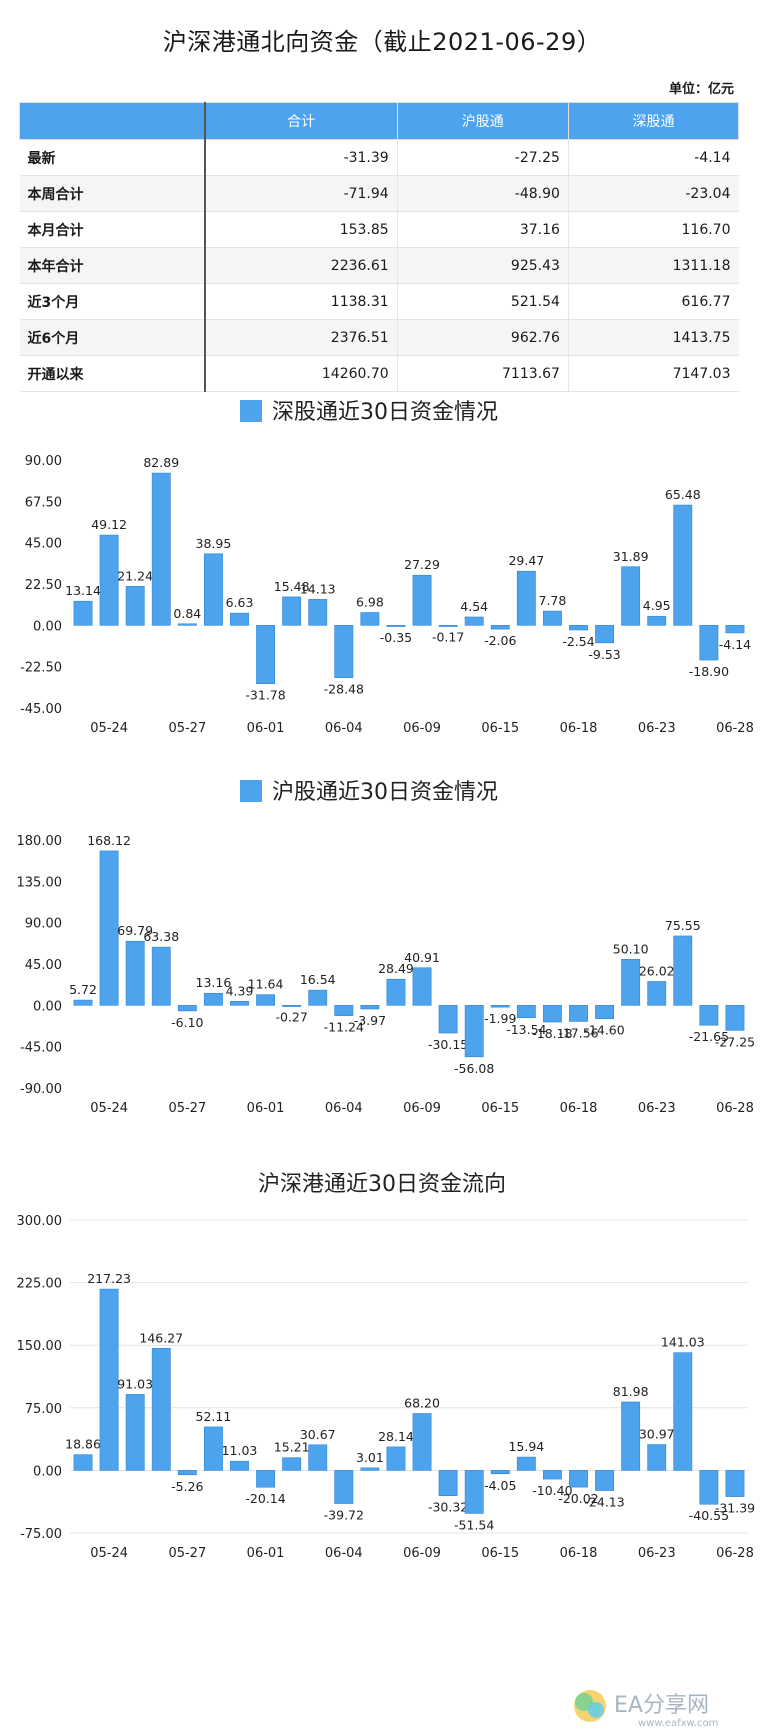  I want to click on y-tick-label: 90.00, so click(43, 461).